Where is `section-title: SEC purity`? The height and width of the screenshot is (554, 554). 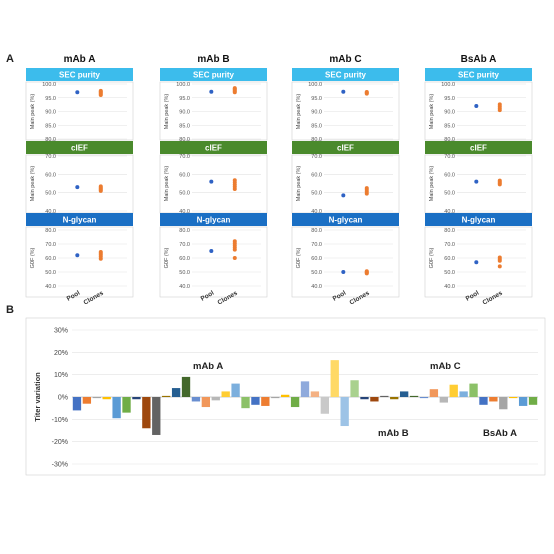
section-title: SEC purity is located at coordinates (213, 75).